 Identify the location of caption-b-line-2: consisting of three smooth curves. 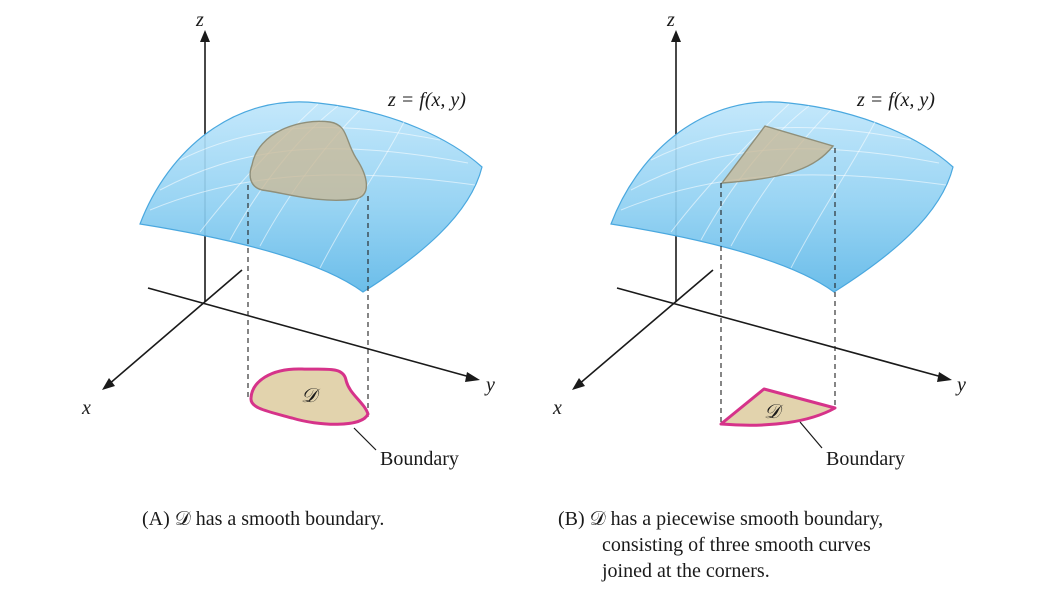
(736, 545).